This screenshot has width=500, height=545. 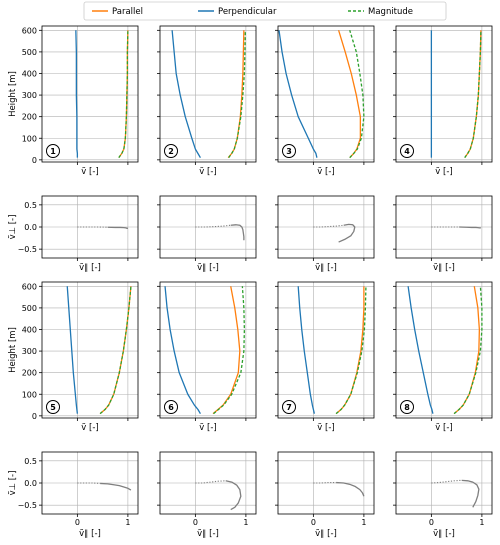 I want to click on profile-panel-8: 8 ṽ [-], so click(x=443, y=357).